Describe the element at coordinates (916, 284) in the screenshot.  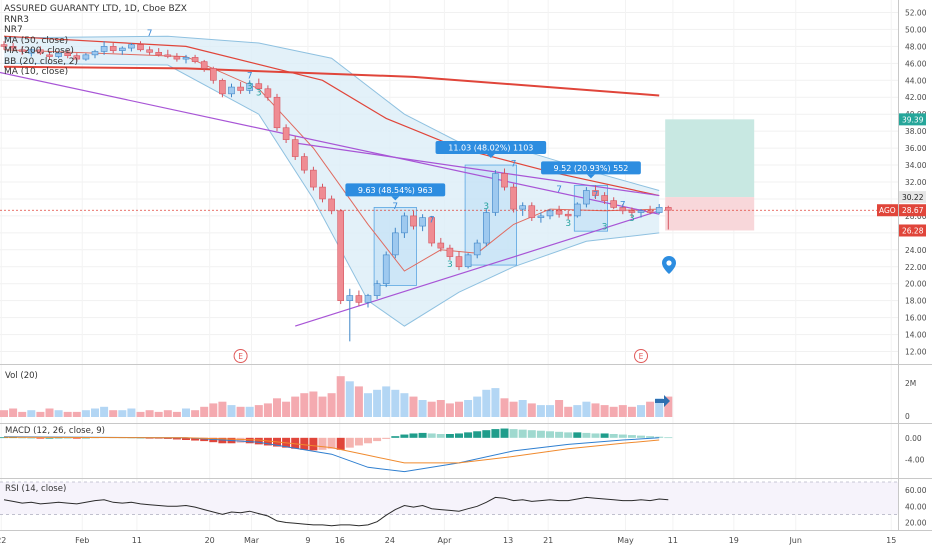
I see `price-tick-label: 20.00` at that location.